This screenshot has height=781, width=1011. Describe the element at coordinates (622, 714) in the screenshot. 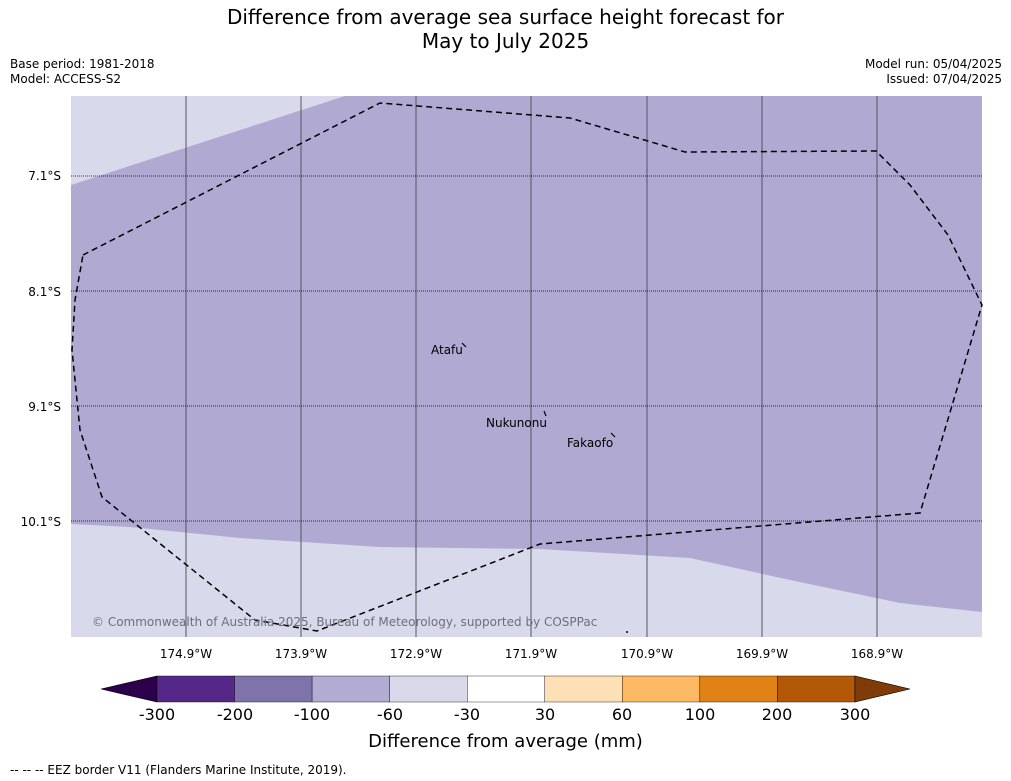

I see `colorbar-tick-label: 60` at that location.